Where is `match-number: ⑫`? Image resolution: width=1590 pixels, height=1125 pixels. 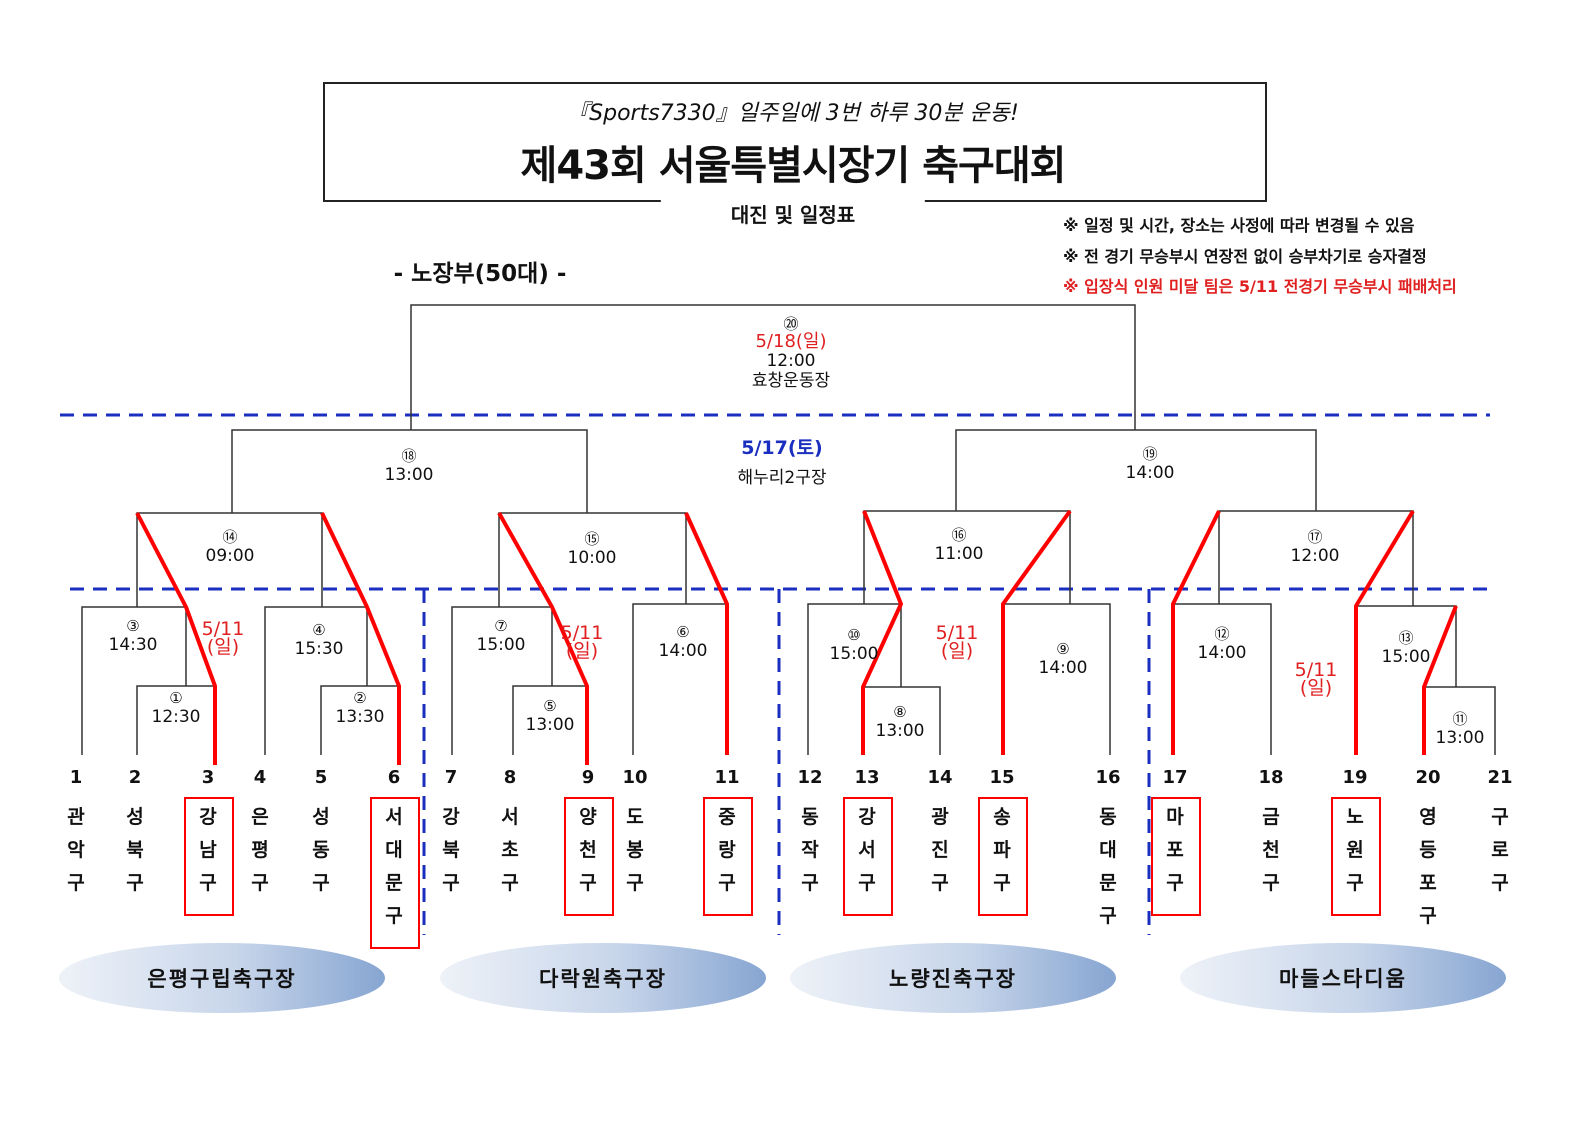 match-number: ⑫ is located at coordinates (1222, 634).